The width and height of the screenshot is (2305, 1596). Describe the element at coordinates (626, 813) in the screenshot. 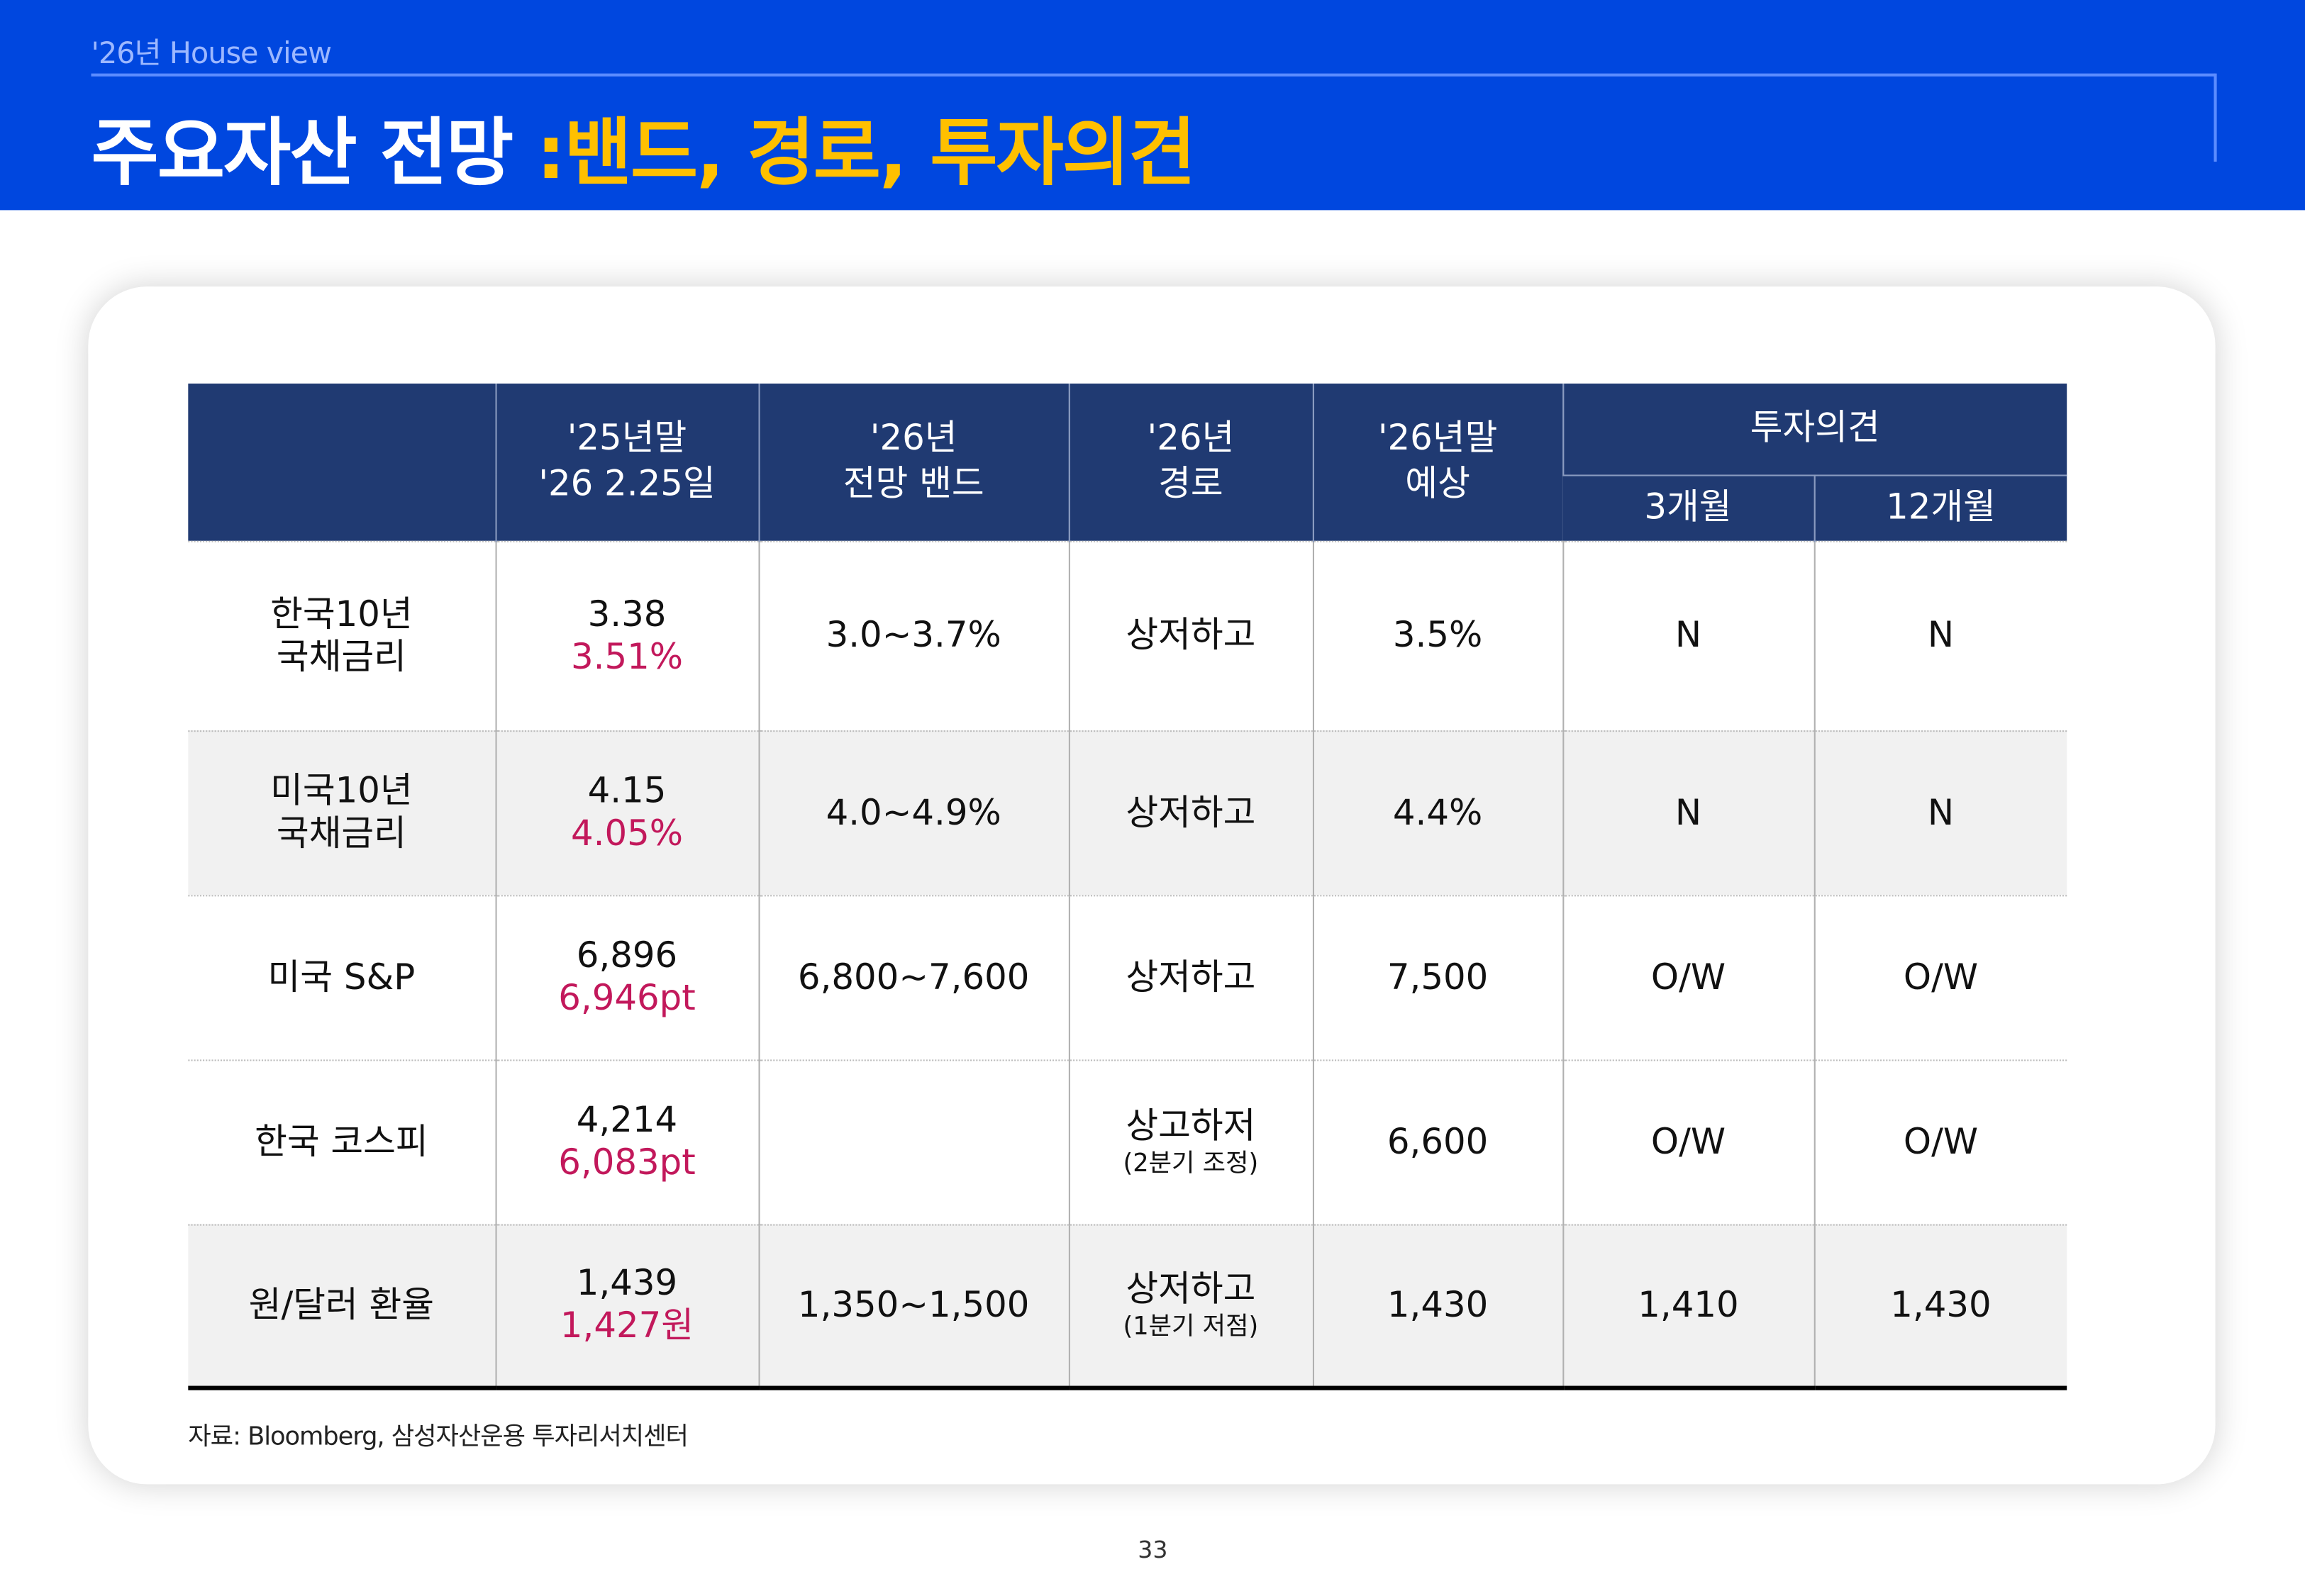

I see `current-value: 4.15 4.05%` at that location.